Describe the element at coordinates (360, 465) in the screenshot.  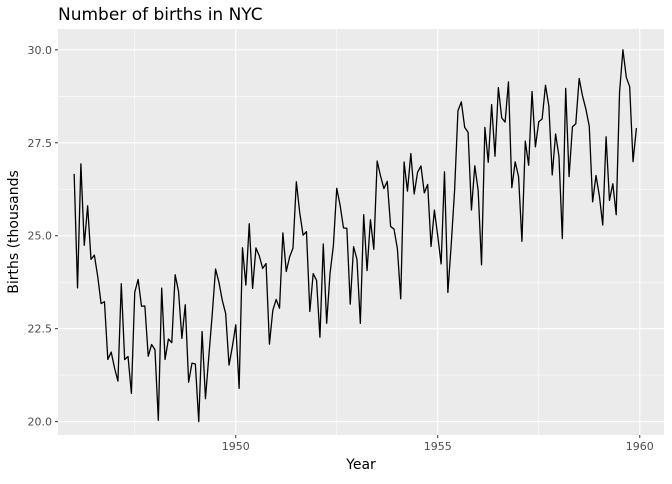
I see `x-axis-title: Year` at that location.